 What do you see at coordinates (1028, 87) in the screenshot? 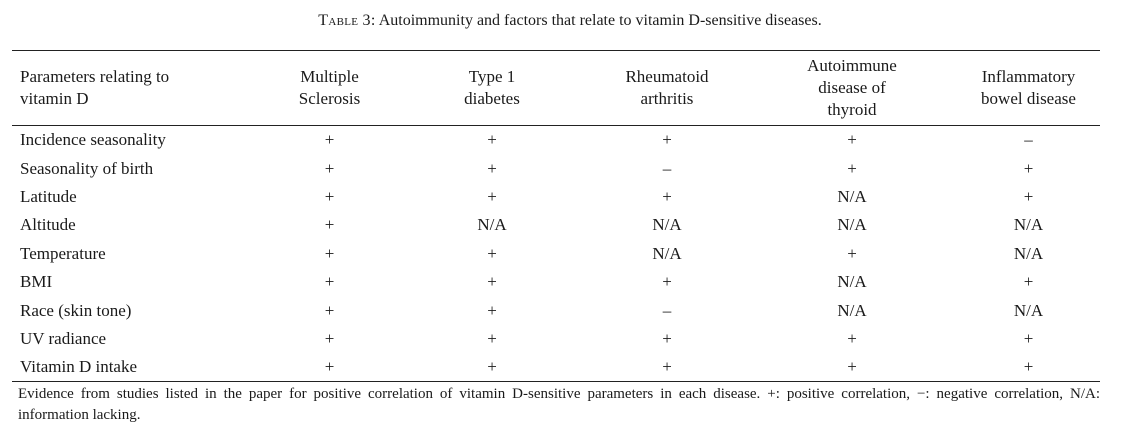
I see `column-header: Inflammatory bowel disease` at bounding box center [1028, 87].